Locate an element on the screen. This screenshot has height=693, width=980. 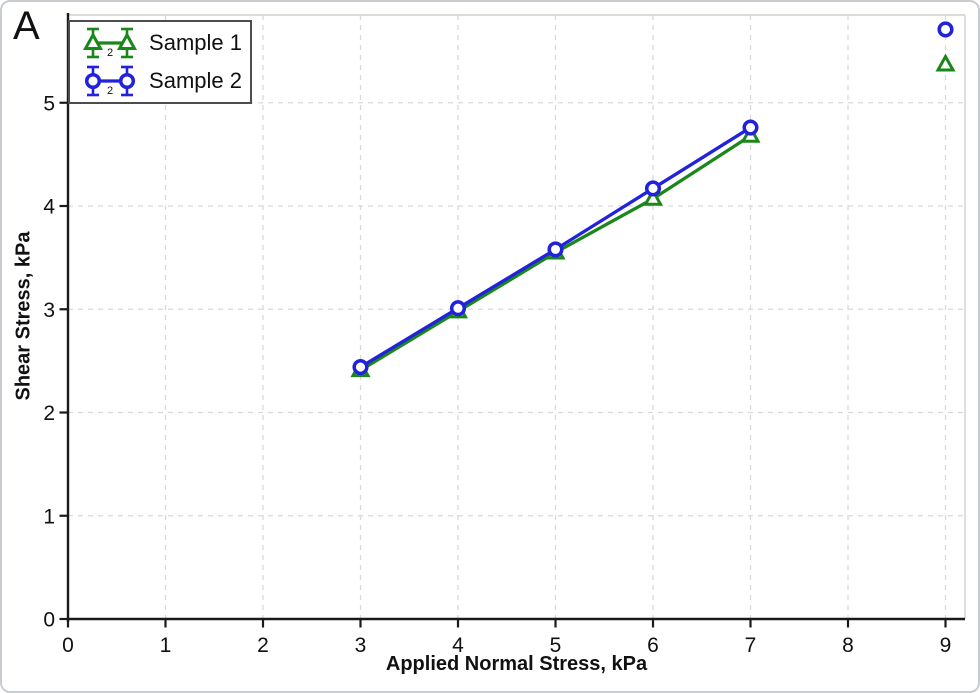
x-tick-label: 2 is located at coordinates (263, 645).